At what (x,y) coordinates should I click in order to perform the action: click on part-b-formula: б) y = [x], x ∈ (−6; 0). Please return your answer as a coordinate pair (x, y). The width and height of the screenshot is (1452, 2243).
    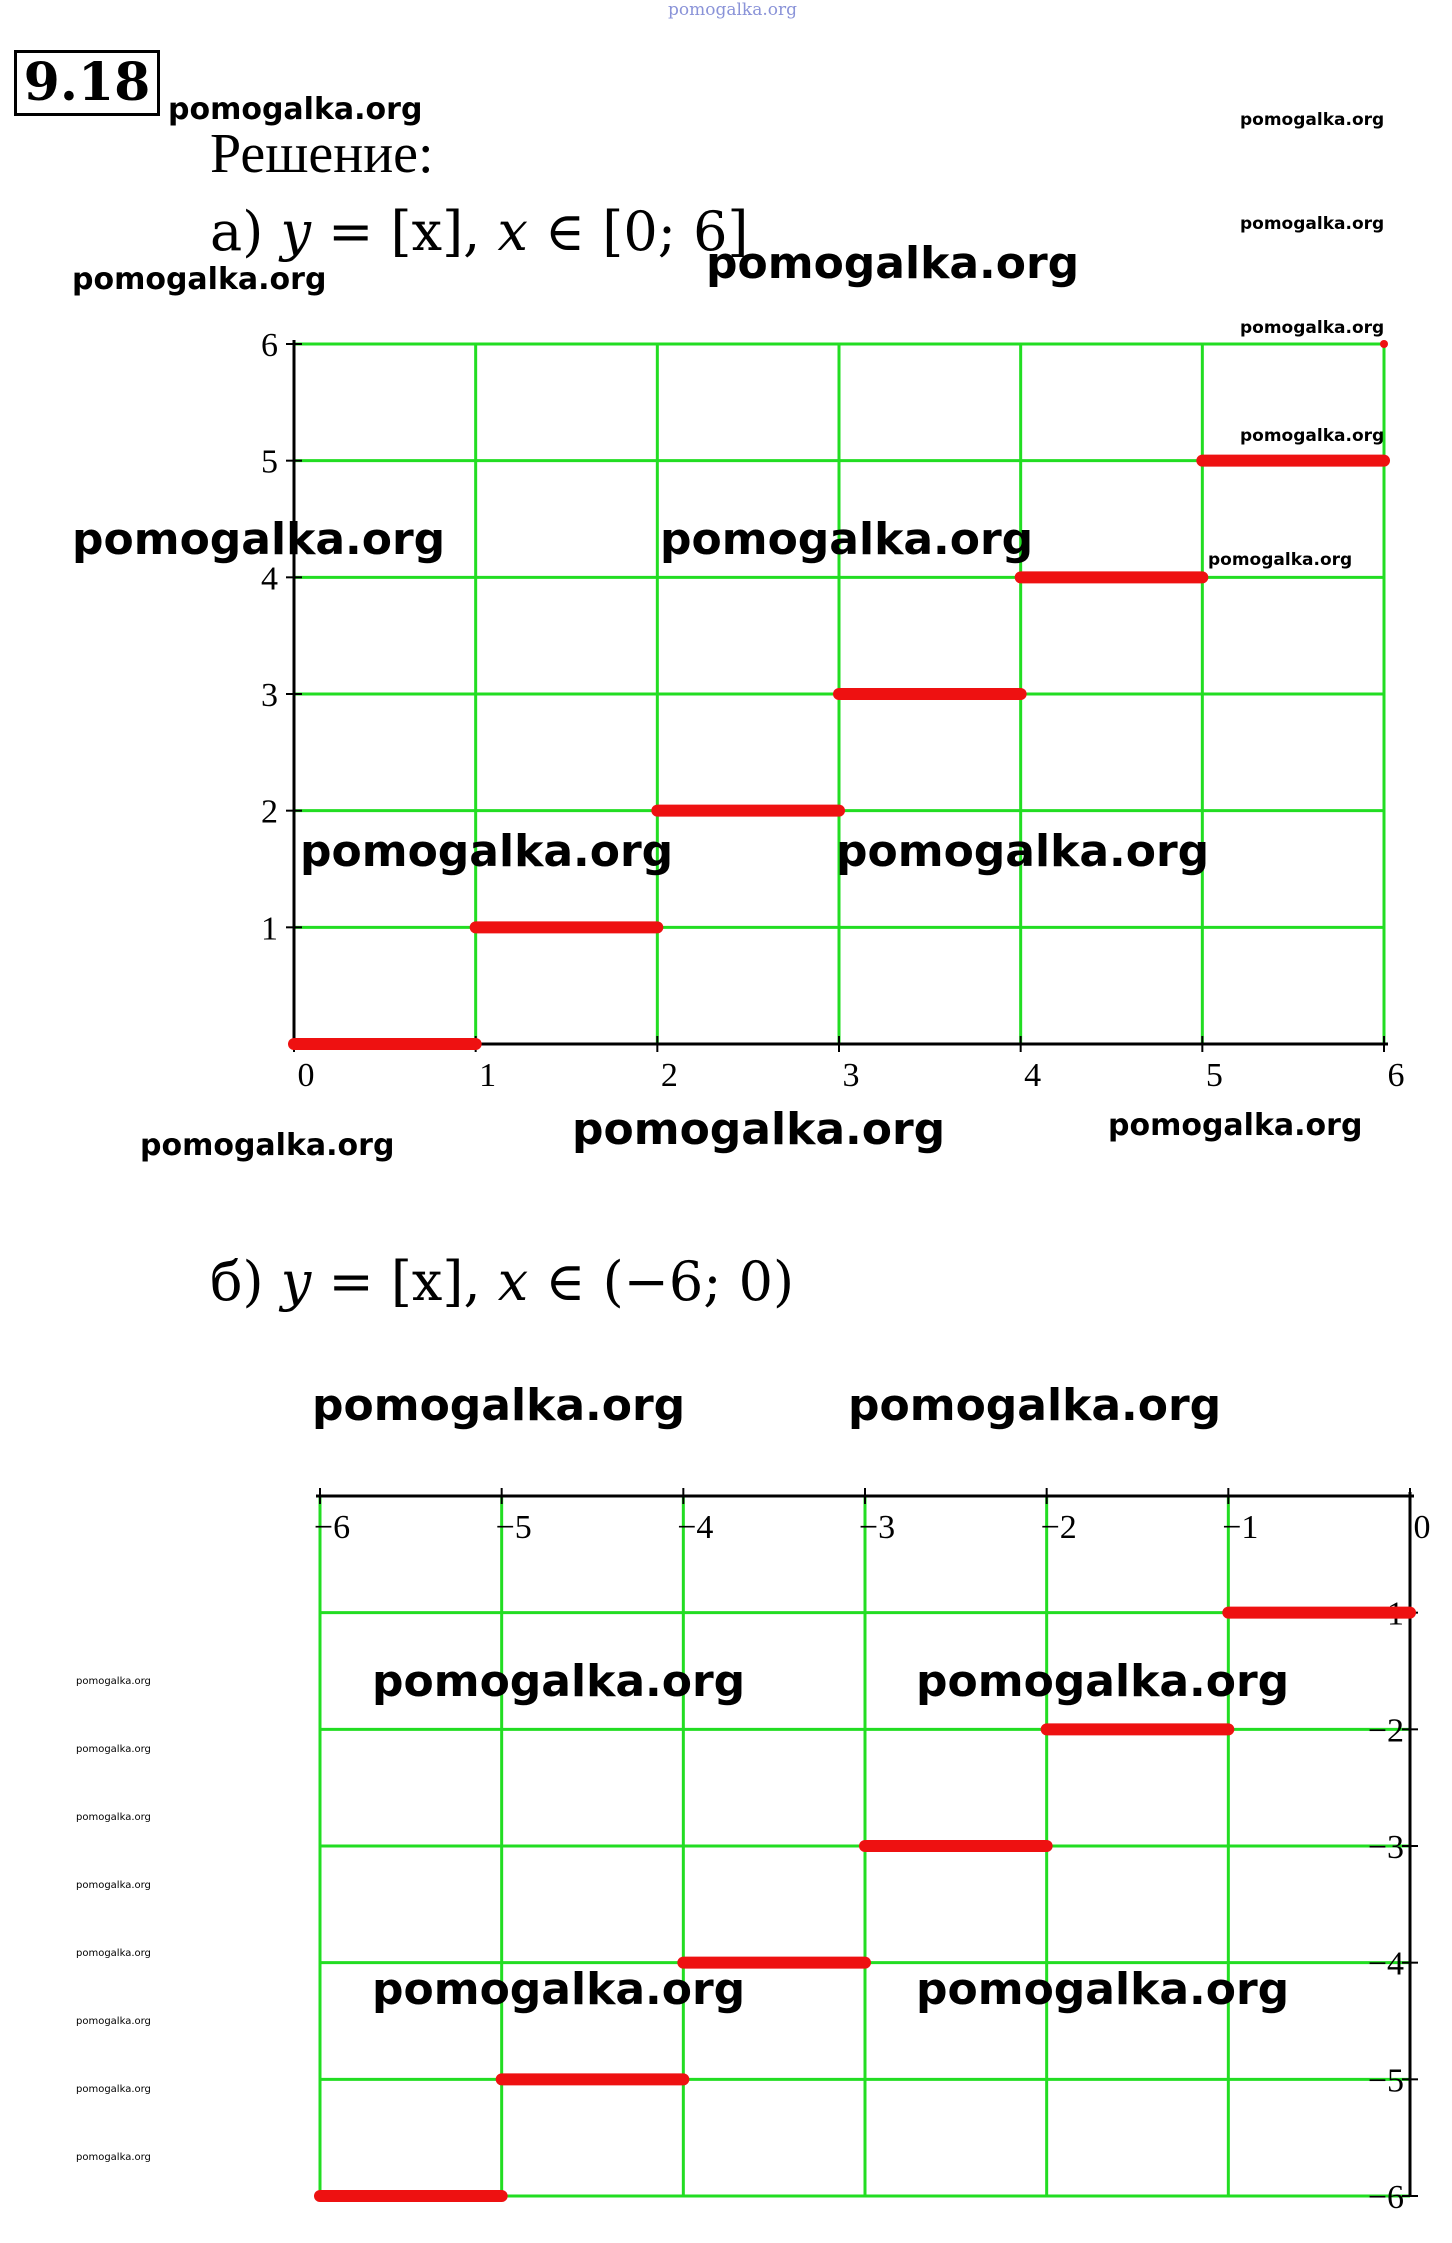
    Looking at the image, I should click on (502, 1281).